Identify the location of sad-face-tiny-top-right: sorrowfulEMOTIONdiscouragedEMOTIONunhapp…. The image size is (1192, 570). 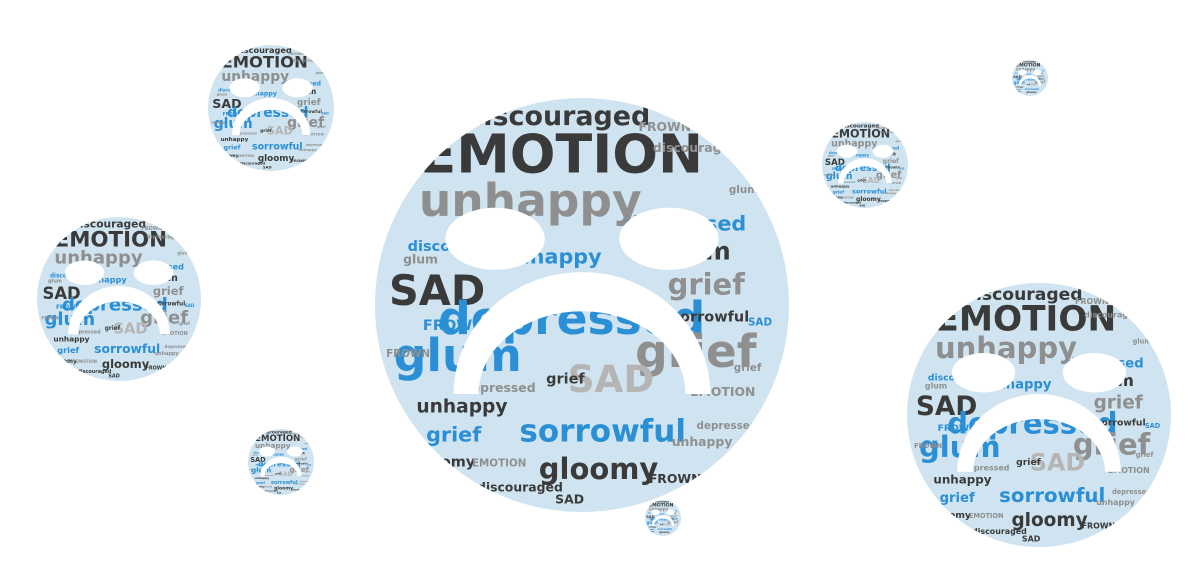
(1030, 77).